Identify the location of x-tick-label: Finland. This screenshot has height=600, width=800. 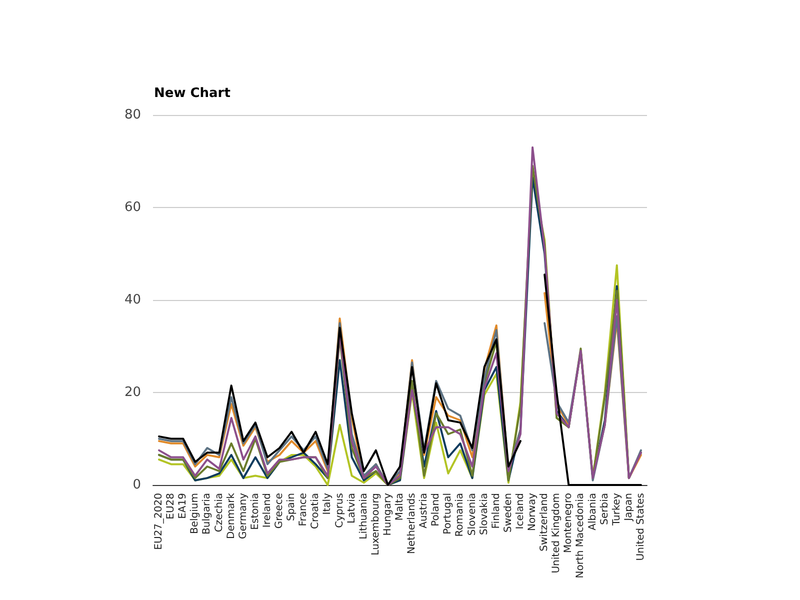
(496, 511).